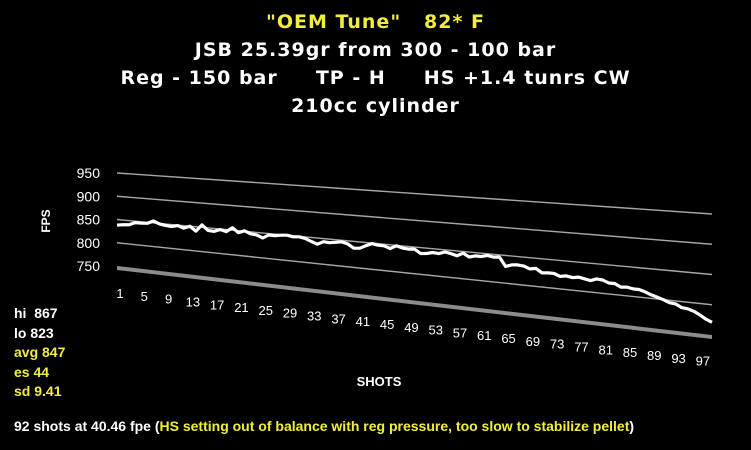 Image resolution: width=751 pixels, height=450 pixels. Describe the element at coordinates (290, 313) in the screenshot. I see `x-tick-label: 29` at that location.